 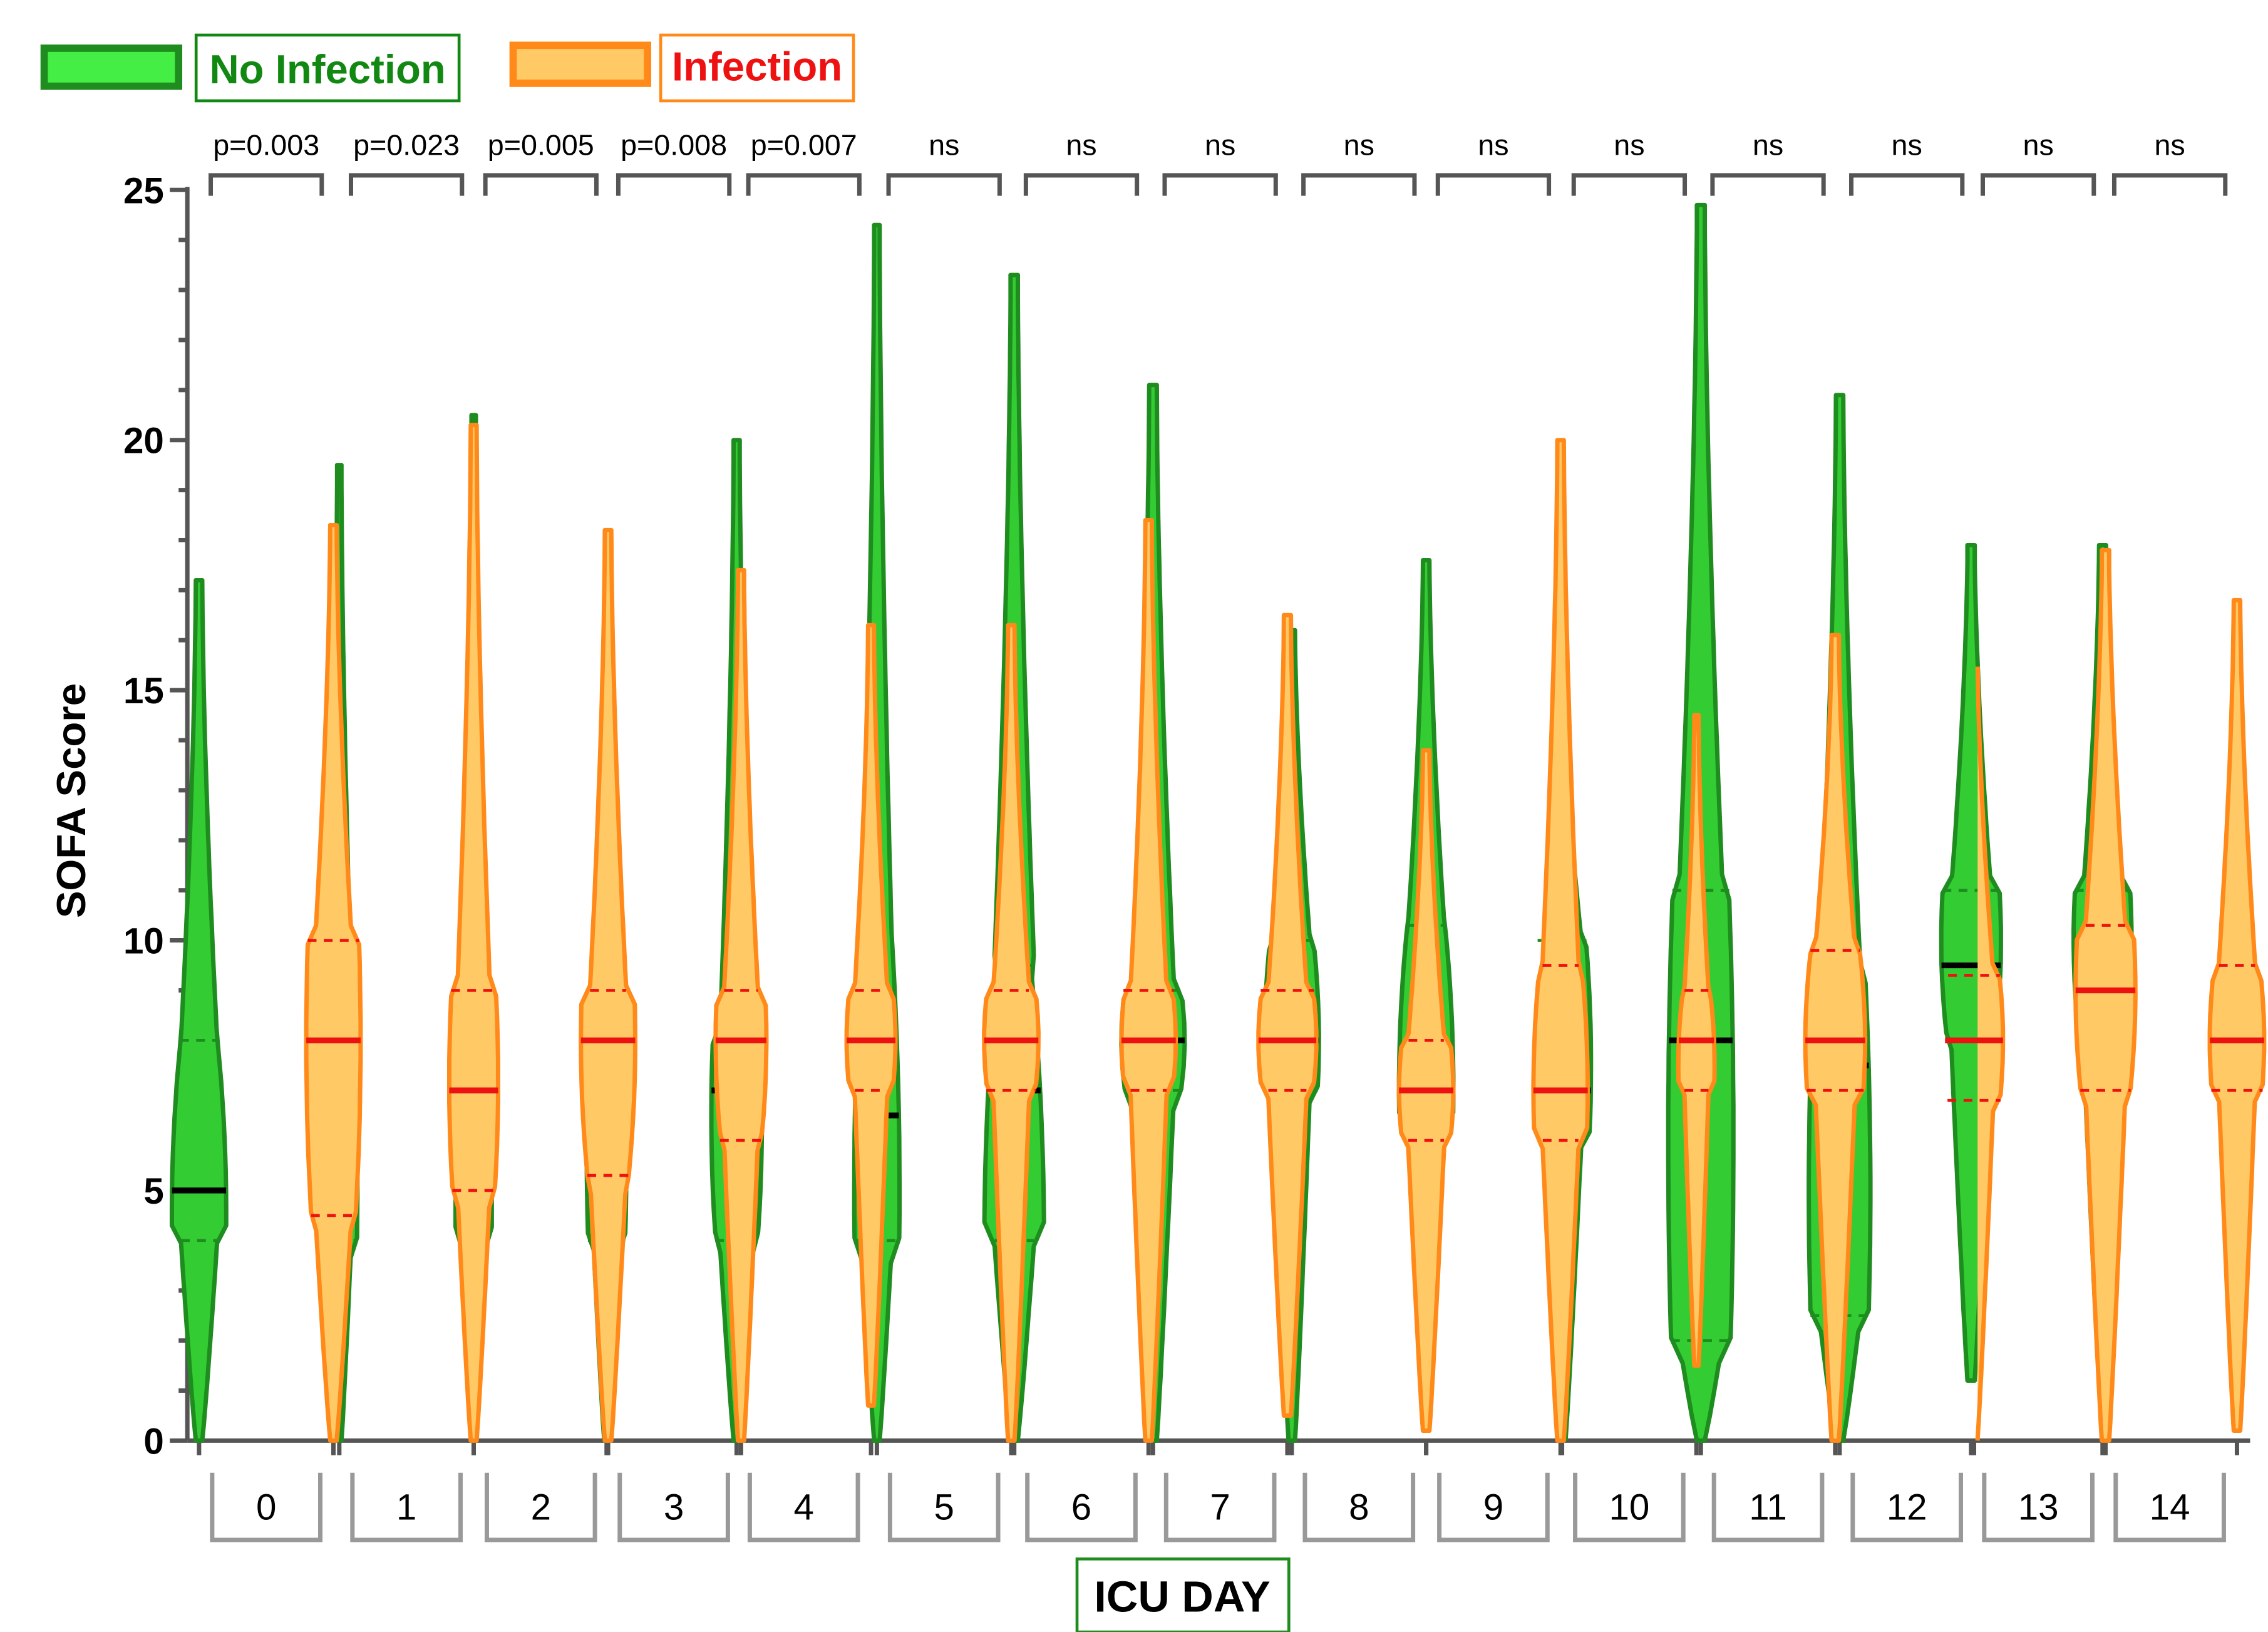 I want to click on day-label-6: 6, so click(x=1081, y=1507).